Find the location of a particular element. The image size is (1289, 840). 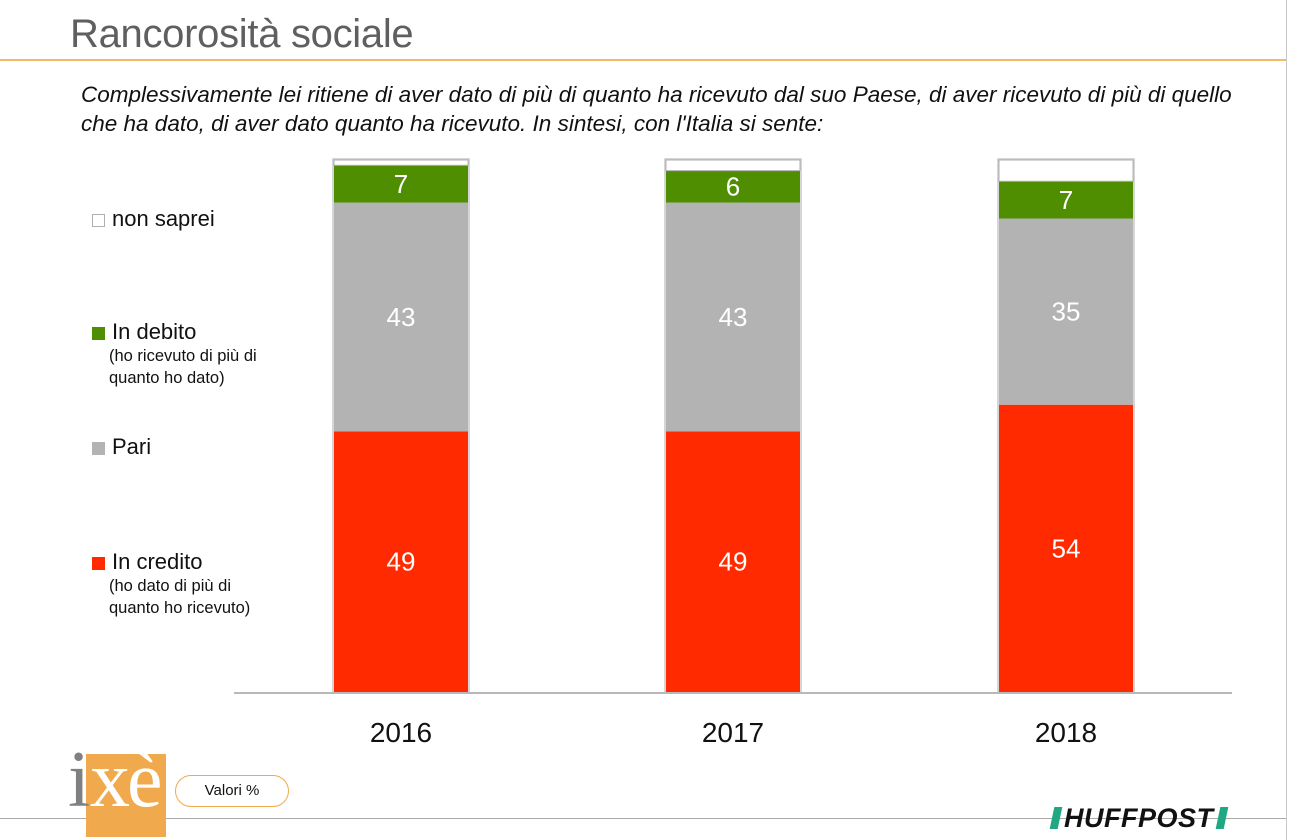

huffpost-logo: HUFFPOST is located at coordinates (1138, 817).